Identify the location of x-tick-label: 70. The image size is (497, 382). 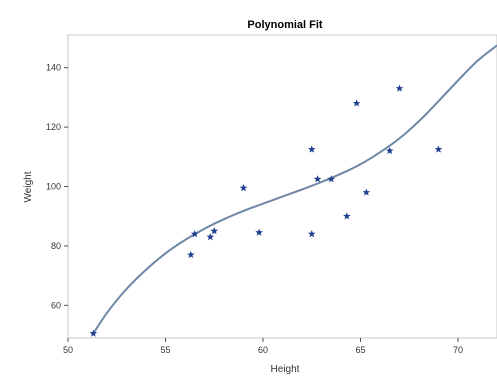
(458, 350).